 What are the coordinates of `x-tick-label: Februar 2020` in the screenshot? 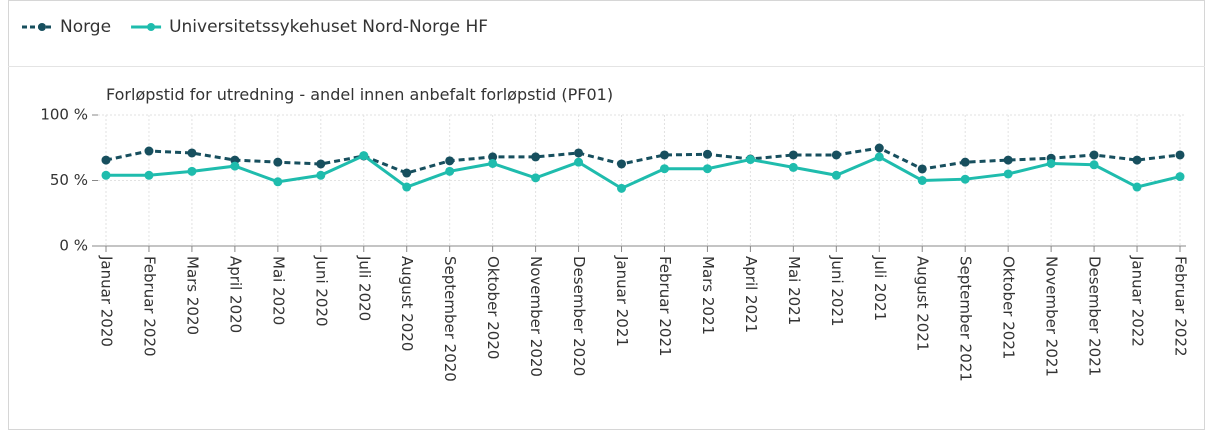 It's located at (149, 306).